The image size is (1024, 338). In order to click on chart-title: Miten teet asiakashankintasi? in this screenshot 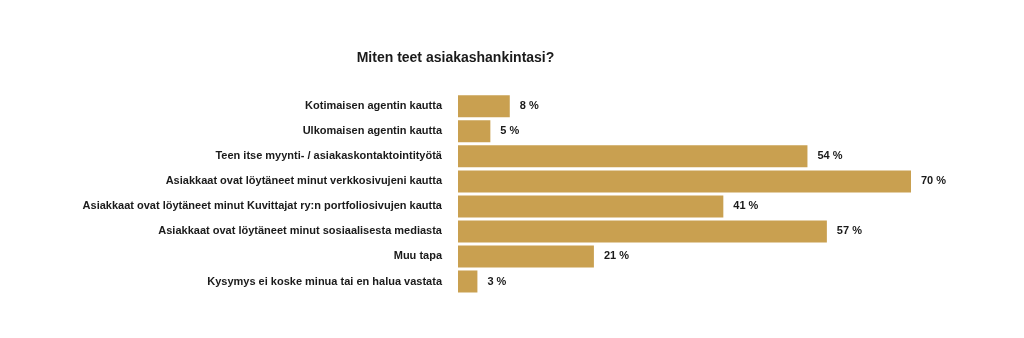, I will do `click(455, 57)`.